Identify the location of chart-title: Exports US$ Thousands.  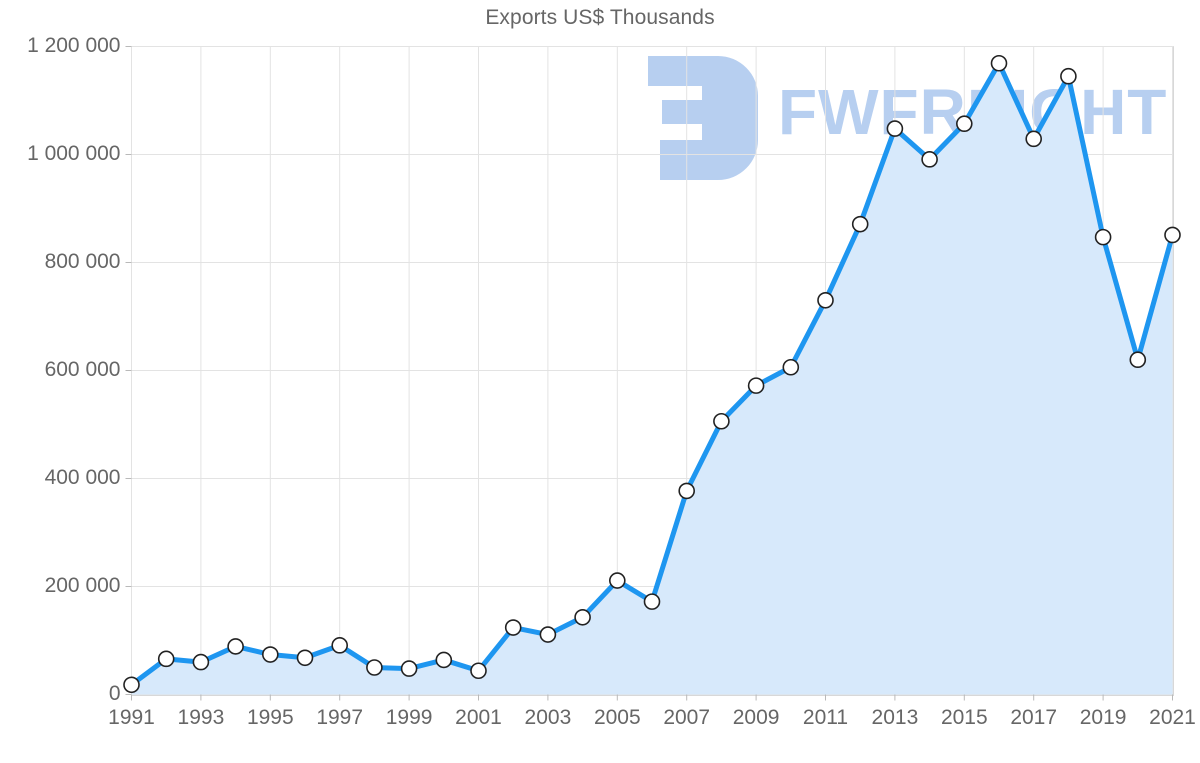
(600, 17).